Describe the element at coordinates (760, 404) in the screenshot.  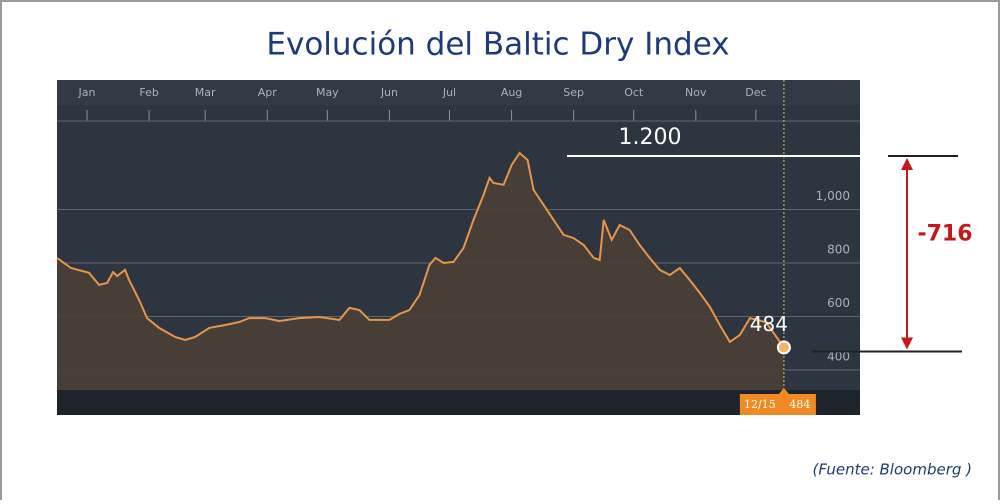
I see `cursor-date: 12/15` at that location.